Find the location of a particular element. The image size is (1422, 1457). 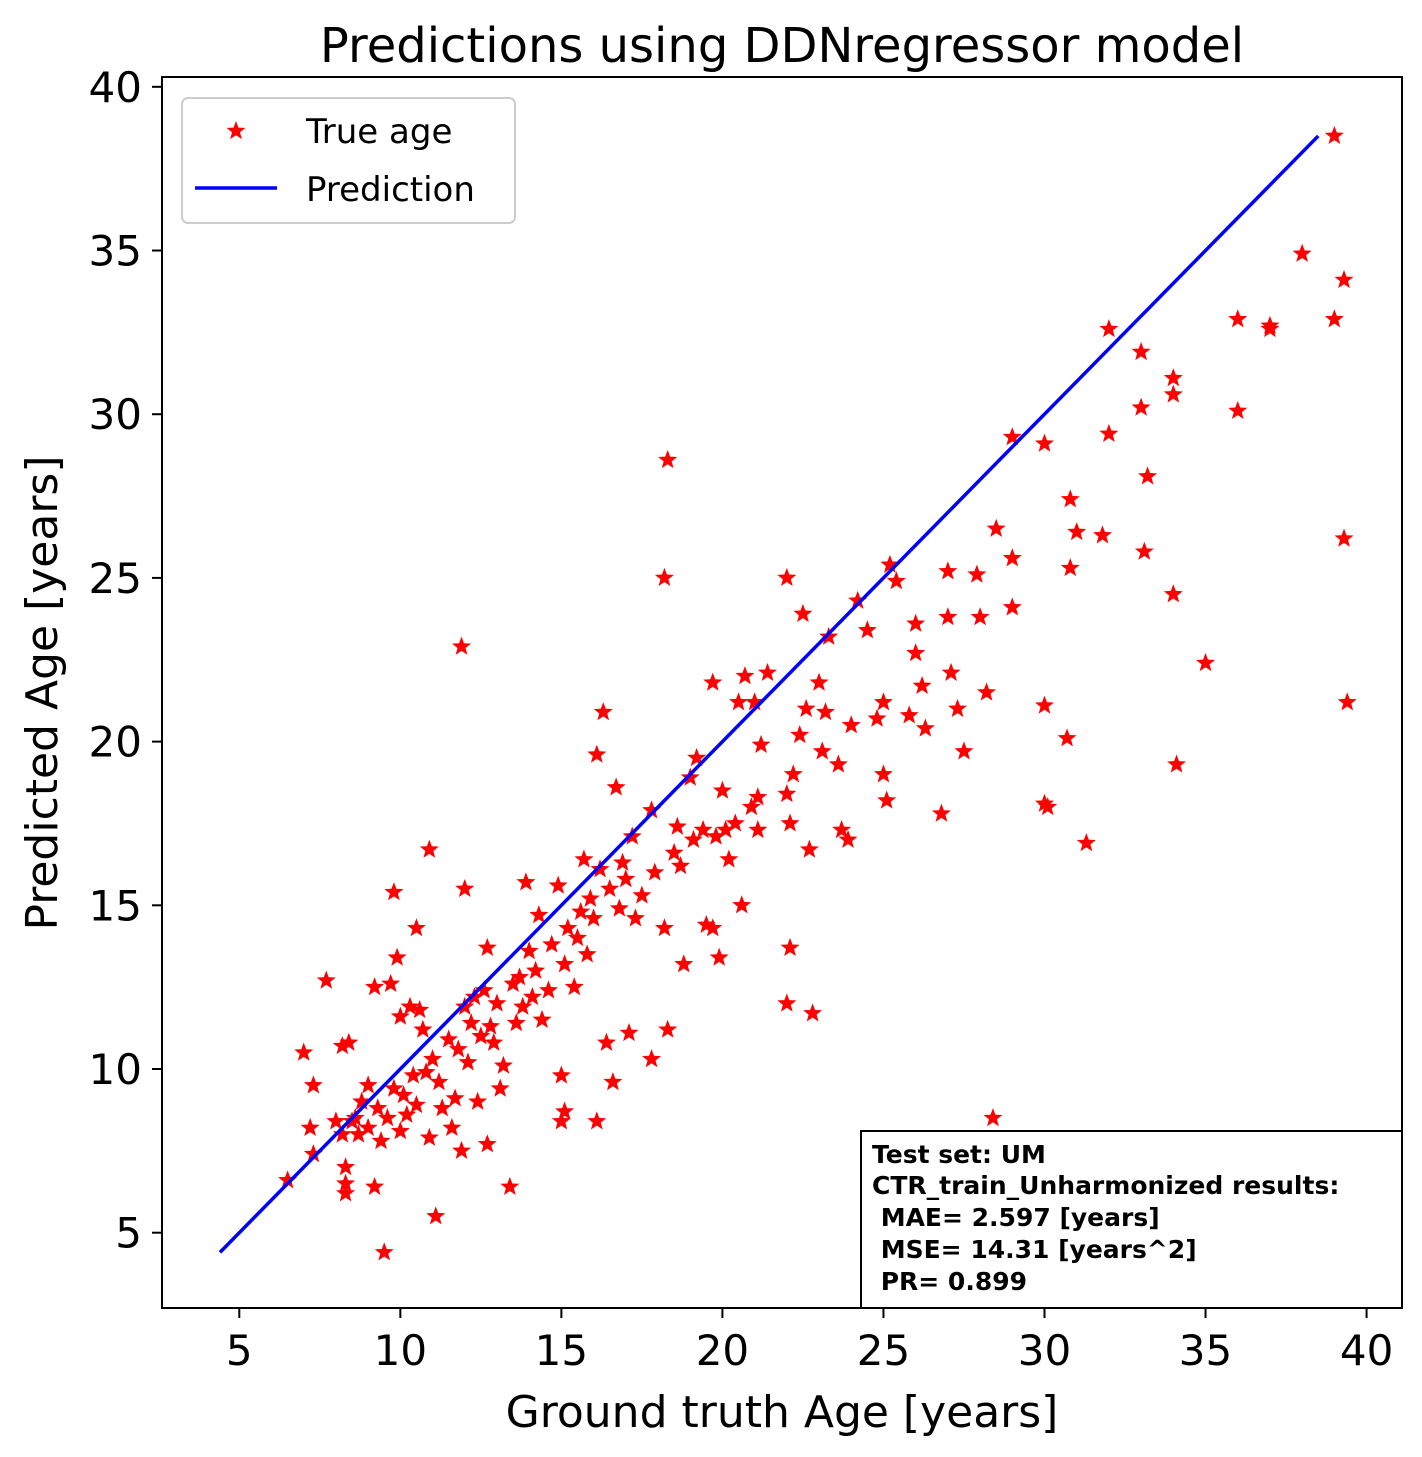

legend-label-true-age: True age is located at coordinates (378, 132).